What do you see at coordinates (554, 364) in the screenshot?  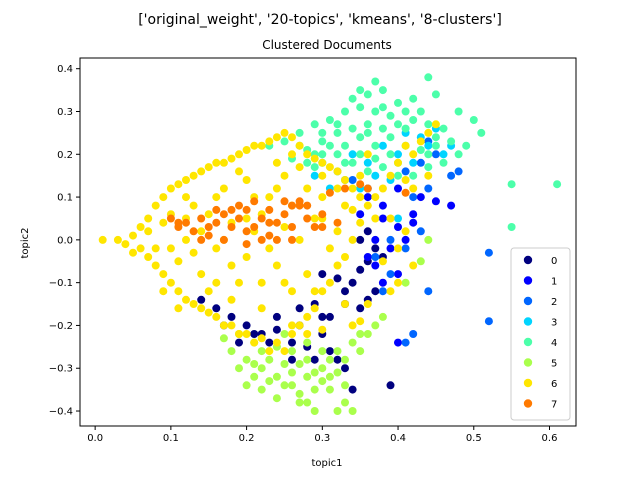 I see `legend-label: 5` at bounding box center [554, 364].